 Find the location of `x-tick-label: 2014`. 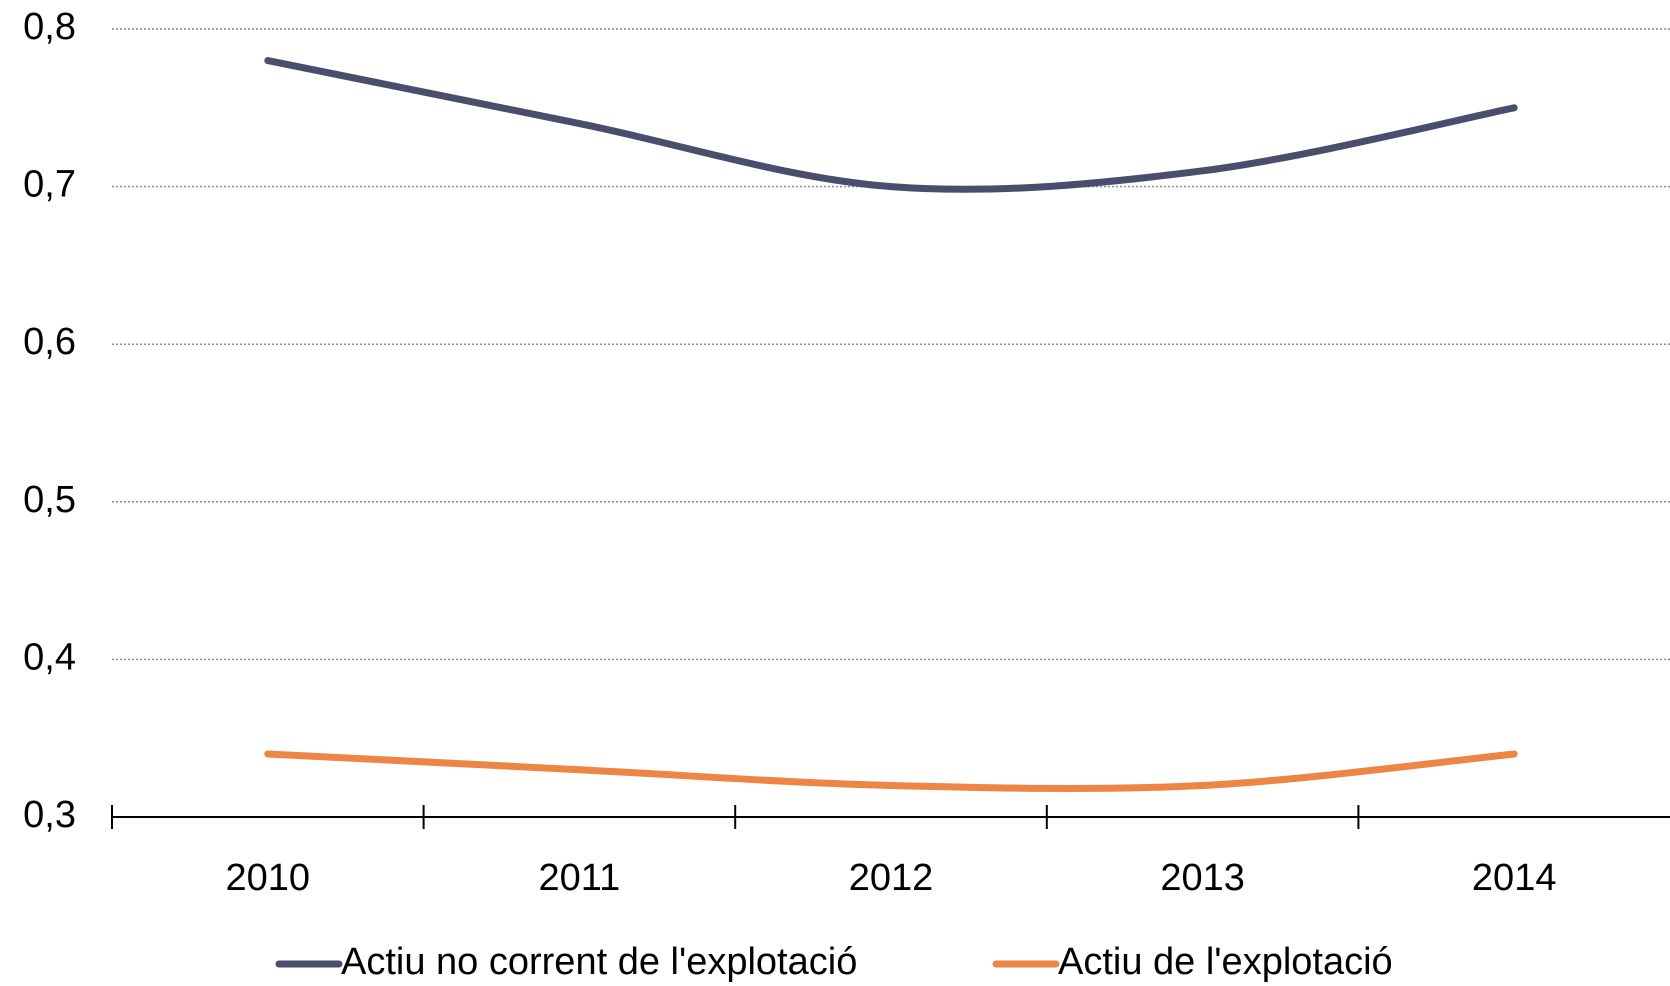

x-tick-label: 2014 is located at coordinates (1514, 878).